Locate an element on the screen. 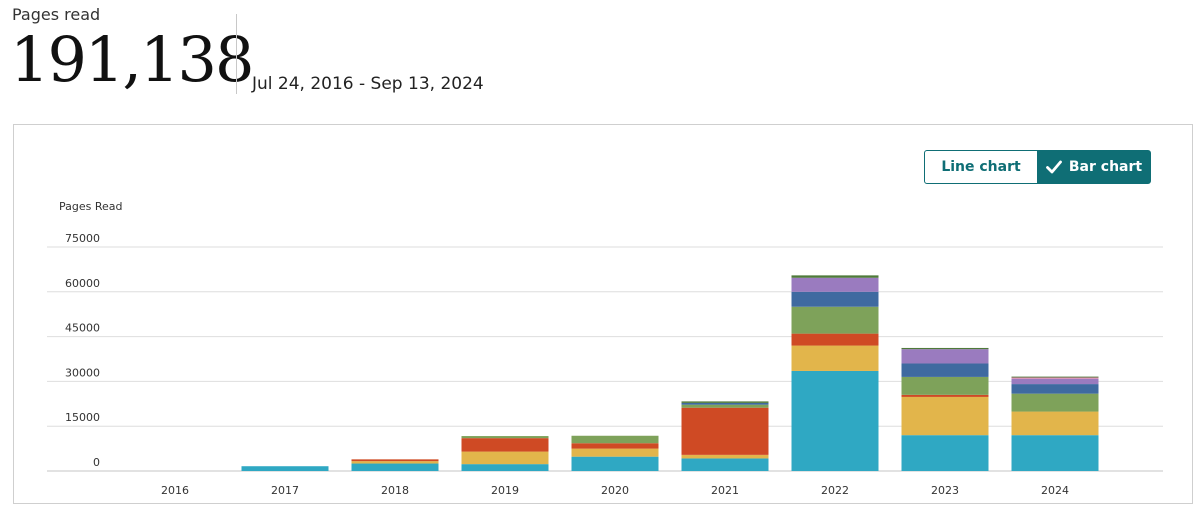  line-chart-button-label: Line chart is located at coordinates (981, 167).